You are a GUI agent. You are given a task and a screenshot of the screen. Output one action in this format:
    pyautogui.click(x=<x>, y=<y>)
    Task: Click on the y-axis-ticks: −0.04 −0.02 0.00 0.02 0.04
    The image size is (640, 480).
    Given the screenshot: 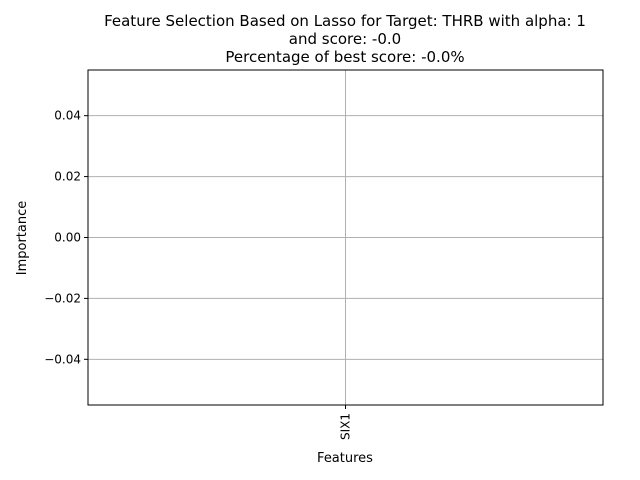 What is the action you would take?
    pyautogui.click(x=66, y=237)
    